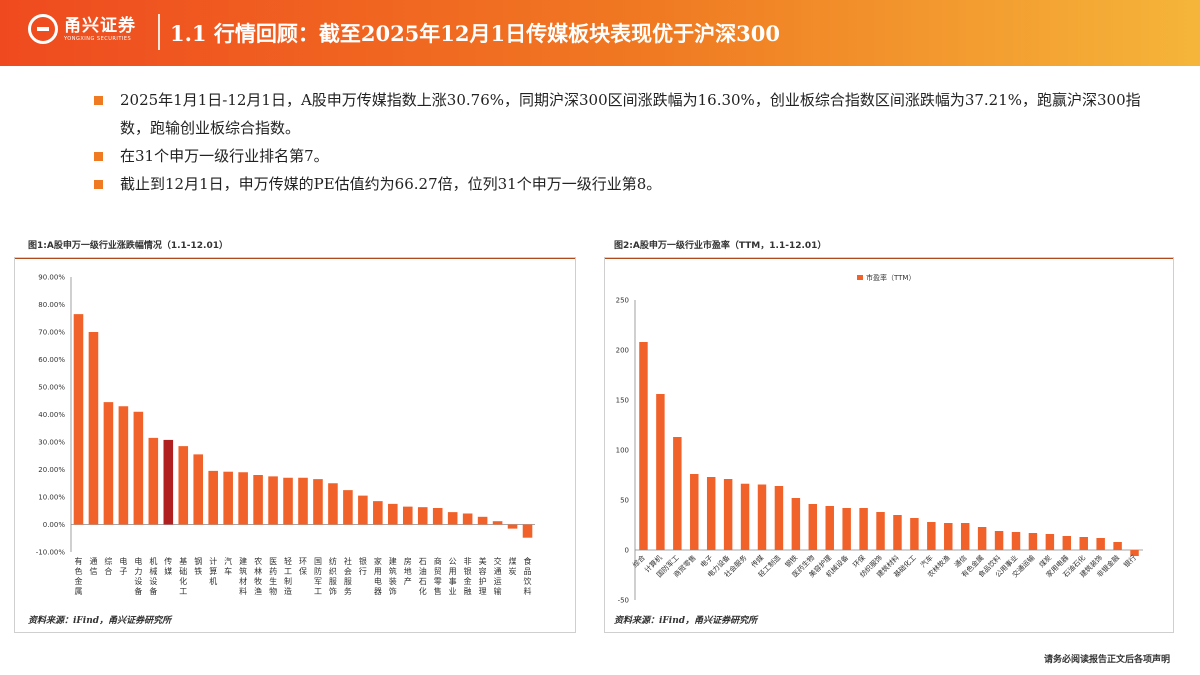 This screenshot has width=1200, height=675. I want to click on legend-label: 市盈率（TTM）, so click(890, 277).